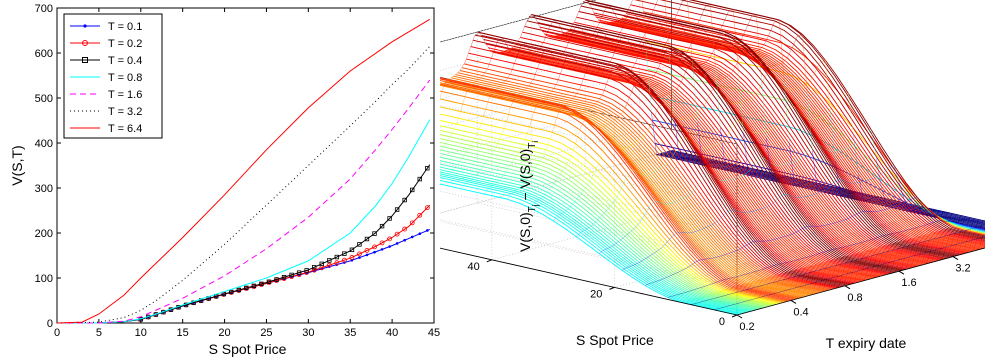 The width and height of the screenshot is (985, 358). What do you see at coordinates (532, 146) in the screenshot?
I see `z-axis-label-part: T` at bounding box center [532, 146].